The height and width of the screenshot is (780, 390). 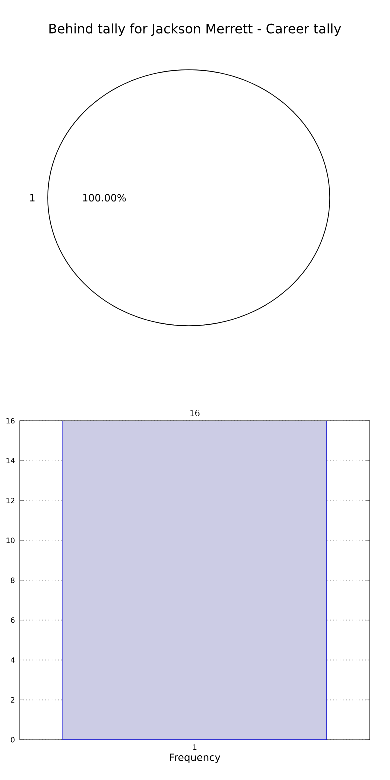 I want to click on data-label: 16, so click(x=195, y=413).